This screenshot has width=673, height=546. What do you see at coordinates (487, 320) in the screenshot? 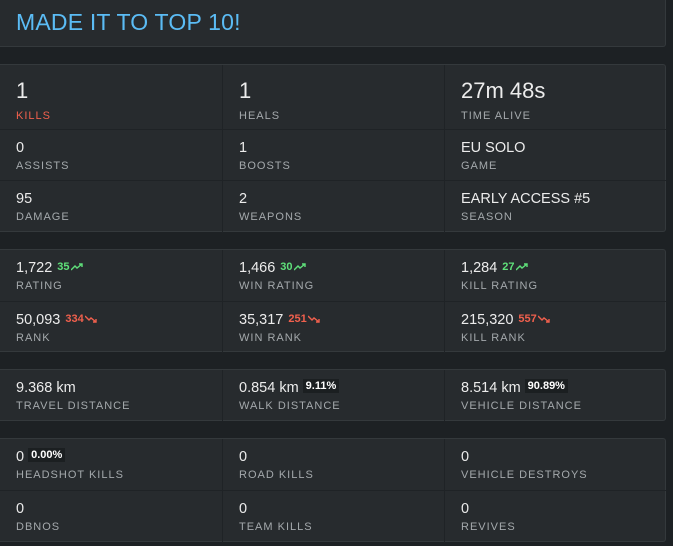
I see `kill-rank-value: 215,320` at bounding box center [487, 320].